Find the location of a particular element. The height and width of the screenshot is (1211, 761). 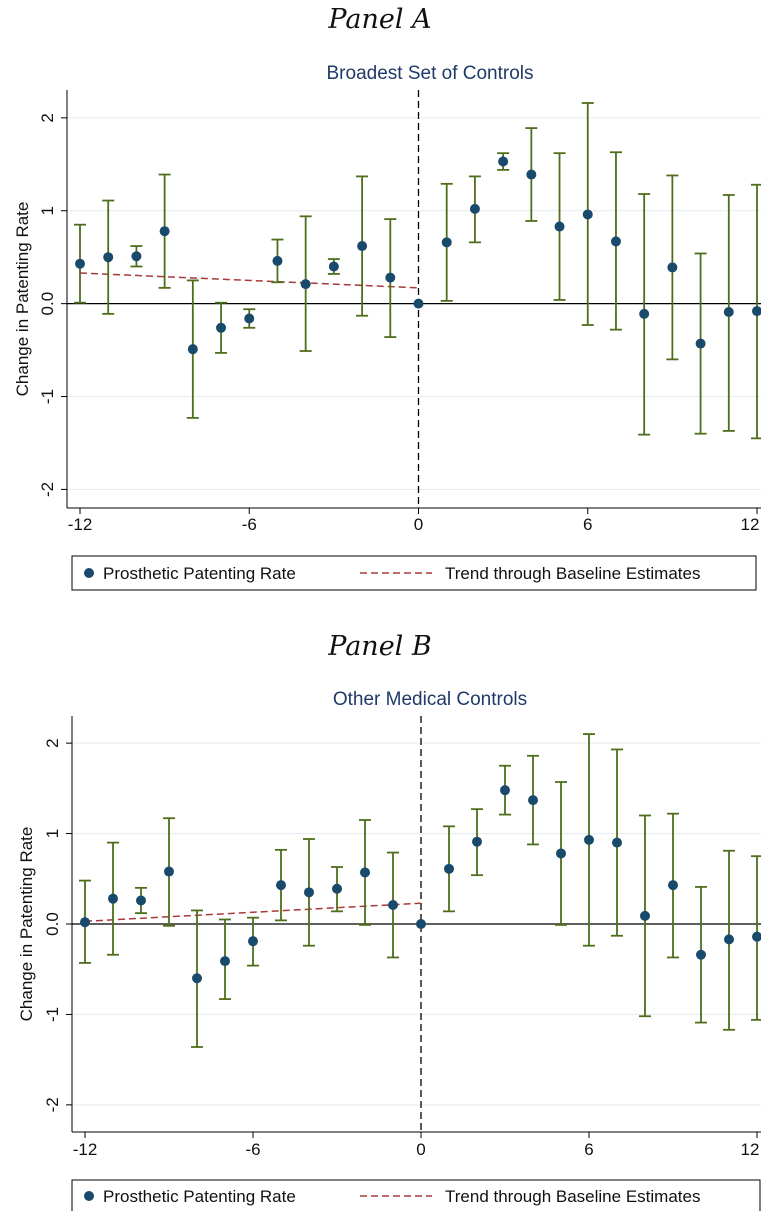

panel-label: Panel A is located at coordinates (379, 19).